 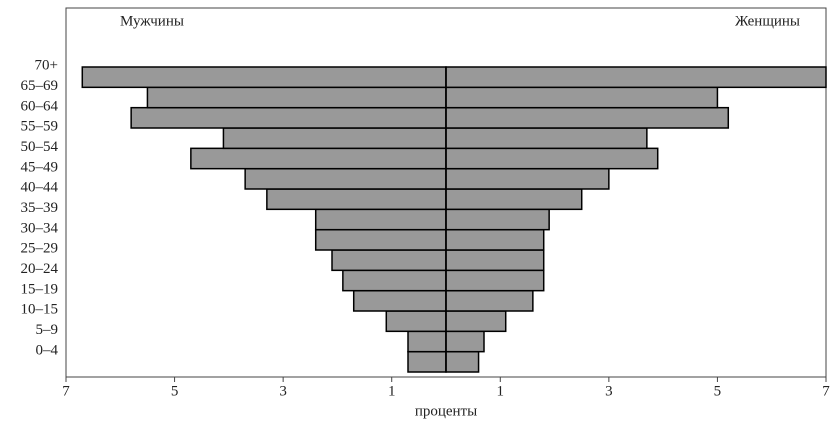 What do you see at coordinates (40, 147) in the screenshot?
I see `y-tick-label: 50–54` at bounding box center [40, 147].